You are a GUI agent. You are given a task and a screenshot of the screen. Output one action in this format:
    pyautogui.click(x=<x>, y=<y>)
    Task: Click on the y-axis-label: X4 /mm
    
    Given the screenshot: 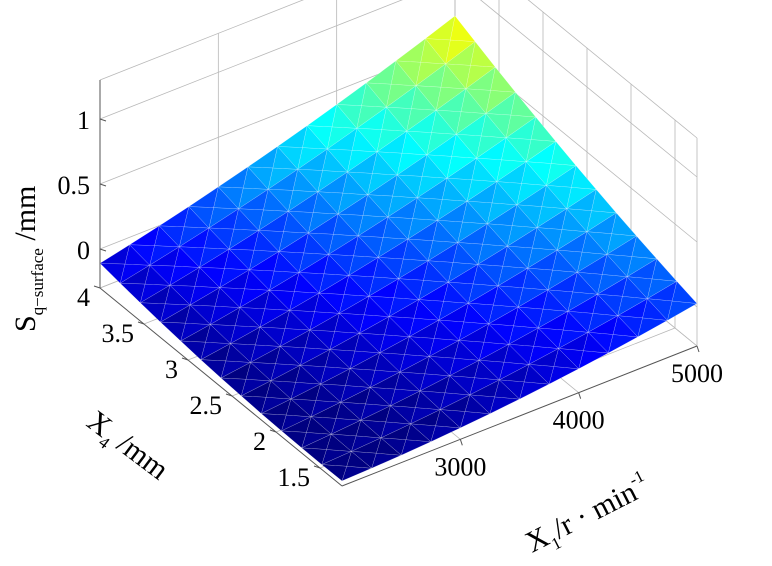 What is the action you would take?
    pyautogui.click(x=126, y=447)
    